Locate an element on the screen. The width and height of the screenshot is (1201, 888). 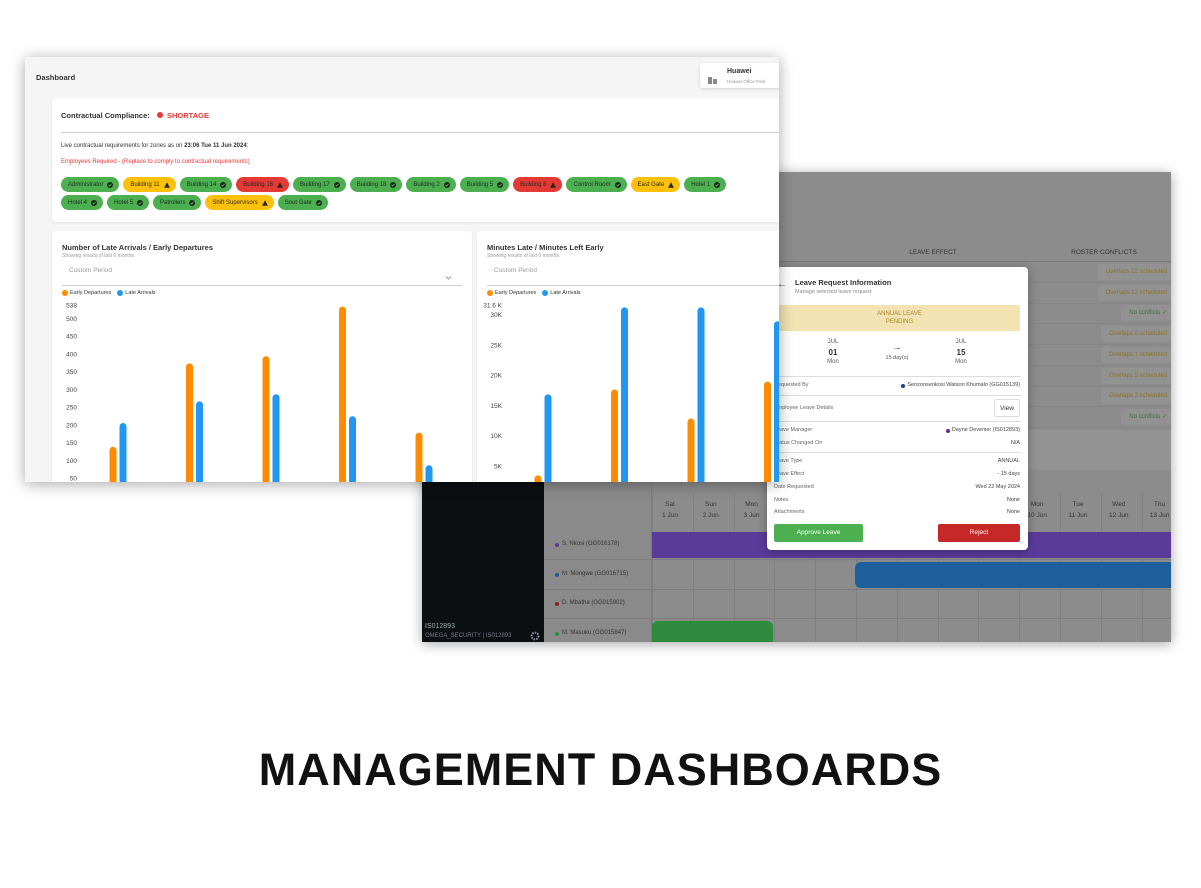
conflict-pill: Overlaps 12 scheduled is located at coordinates (1134, 272).